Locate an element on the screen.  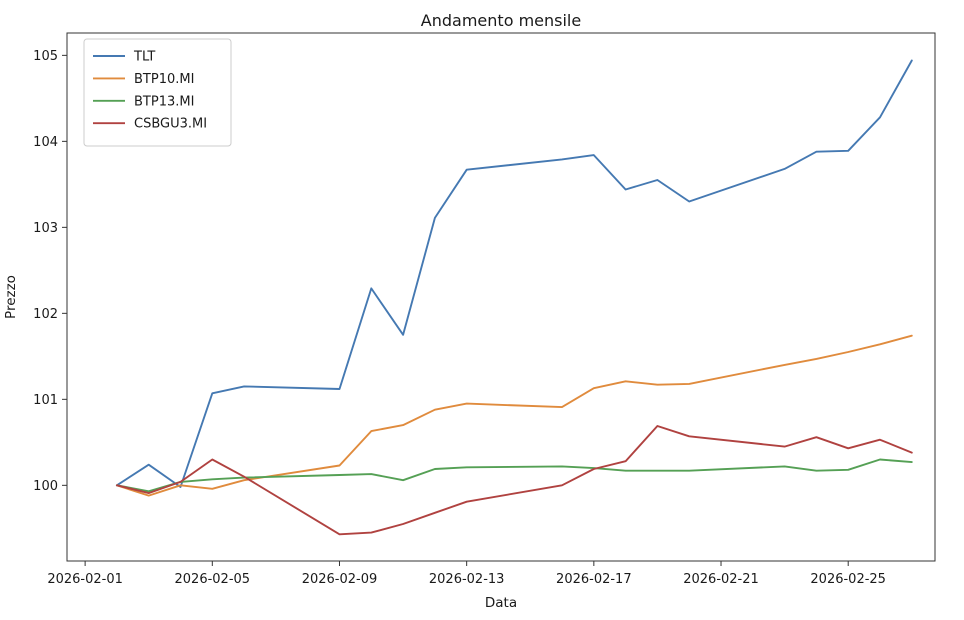
x-tick-label: 2026-02-01 is located at coordinates (85, 579).